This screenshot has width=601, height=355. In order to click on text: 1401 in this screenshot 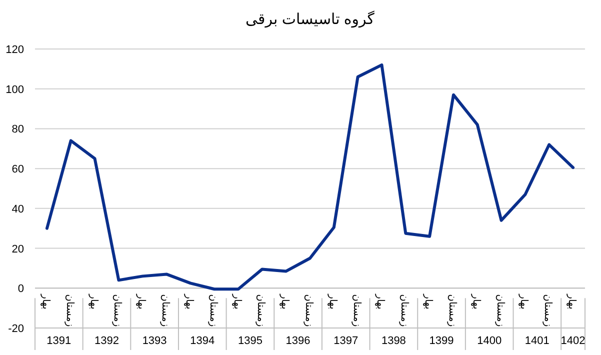, I will do `click(537, 341)`.